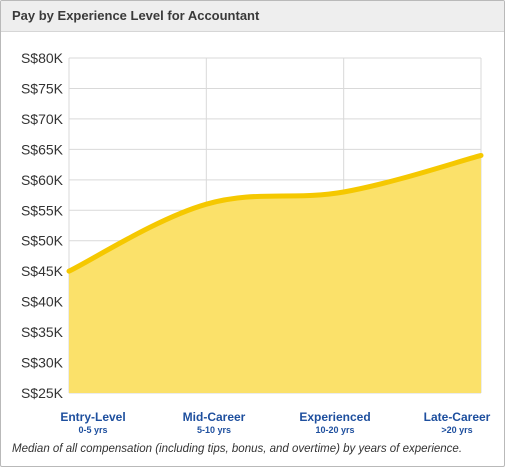  I want to click on x-category-label: Late-Career, so click(457, 417).